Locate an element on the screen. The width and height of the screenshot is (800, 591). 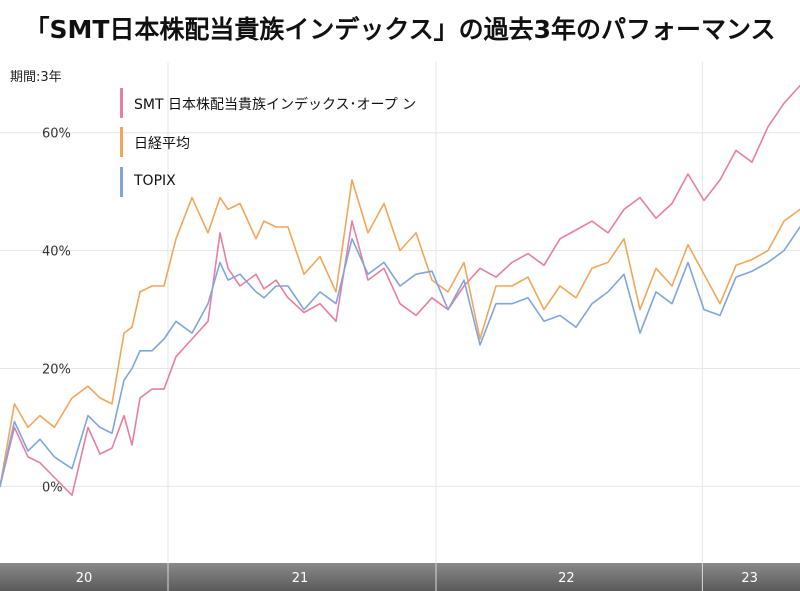
y-tick-label-1: 20% is located at coordinates (56, 369).